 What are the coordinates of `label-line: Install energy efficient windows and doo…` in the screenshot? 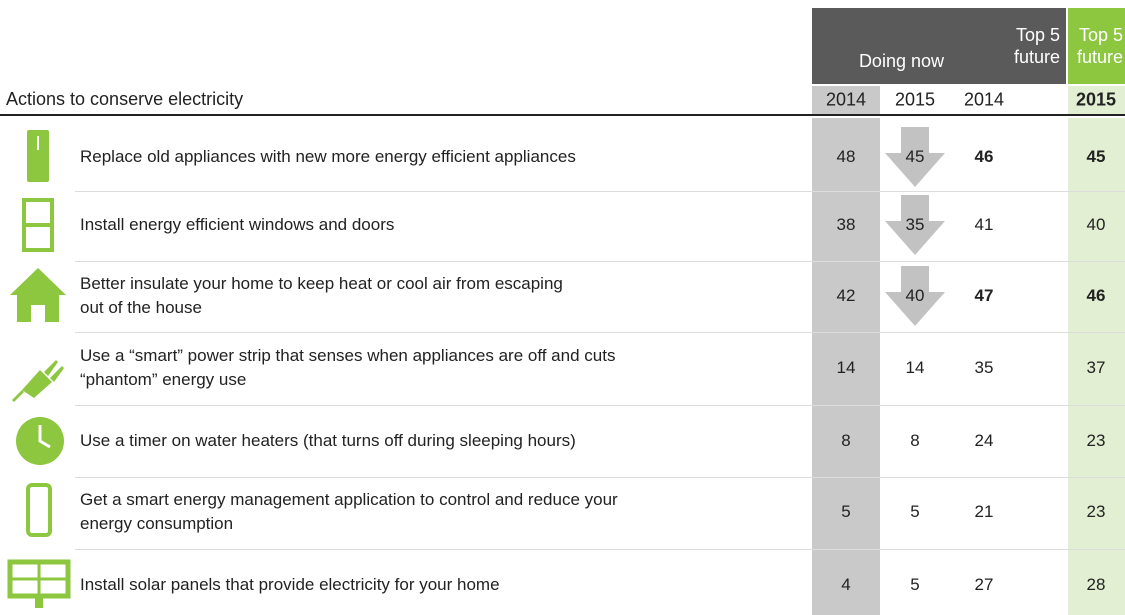 It's located at (237, 224).